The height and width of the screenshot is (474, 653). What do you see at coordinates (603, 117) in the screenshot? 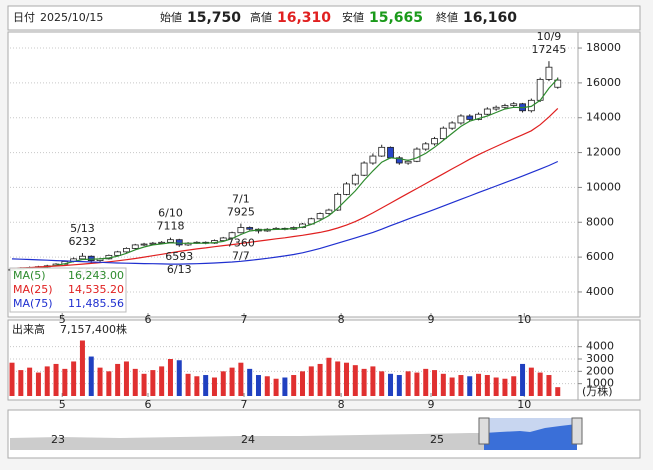
I see `y-tick-label: 14000` at bounding box center [603, 117].